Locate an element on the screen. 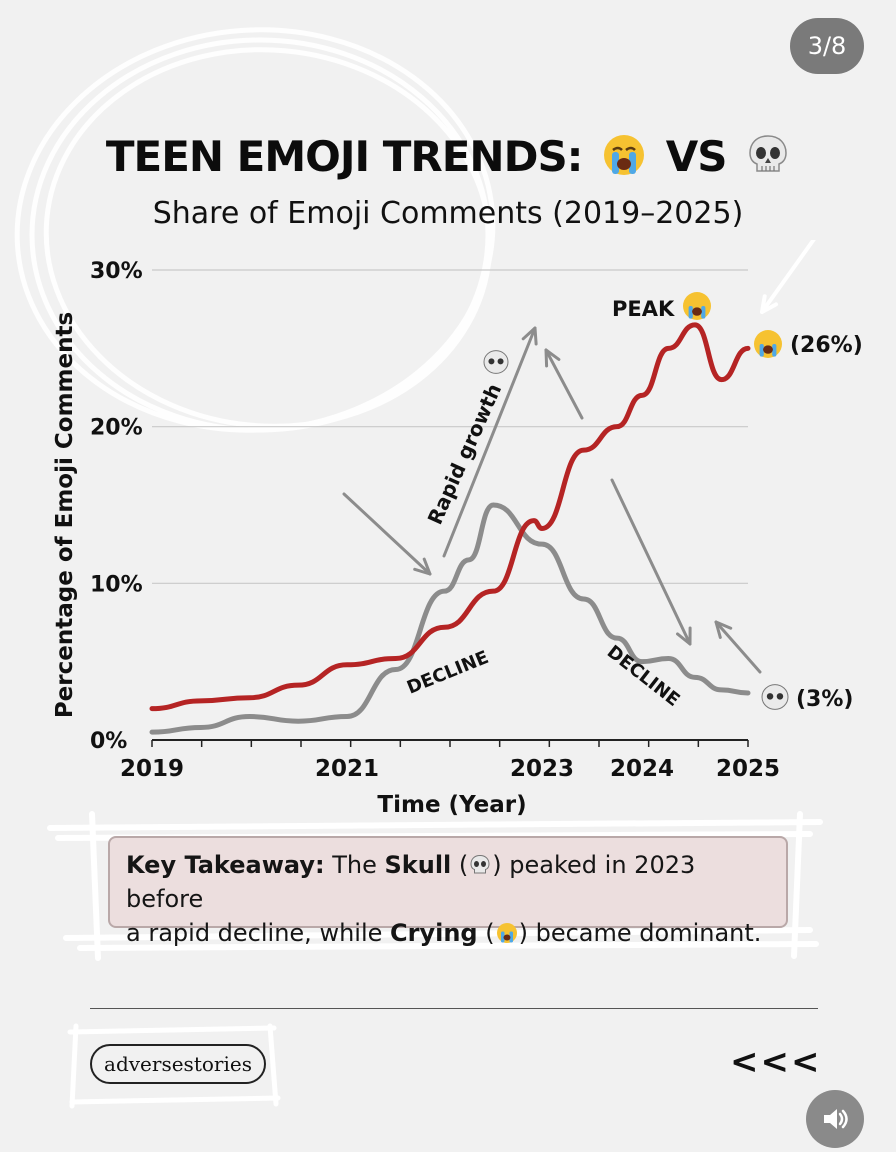 The height and width of the screenshot is (1152, 896). takeaway-text: ) peaked in 2023 before is located at coordinates (411, 882).